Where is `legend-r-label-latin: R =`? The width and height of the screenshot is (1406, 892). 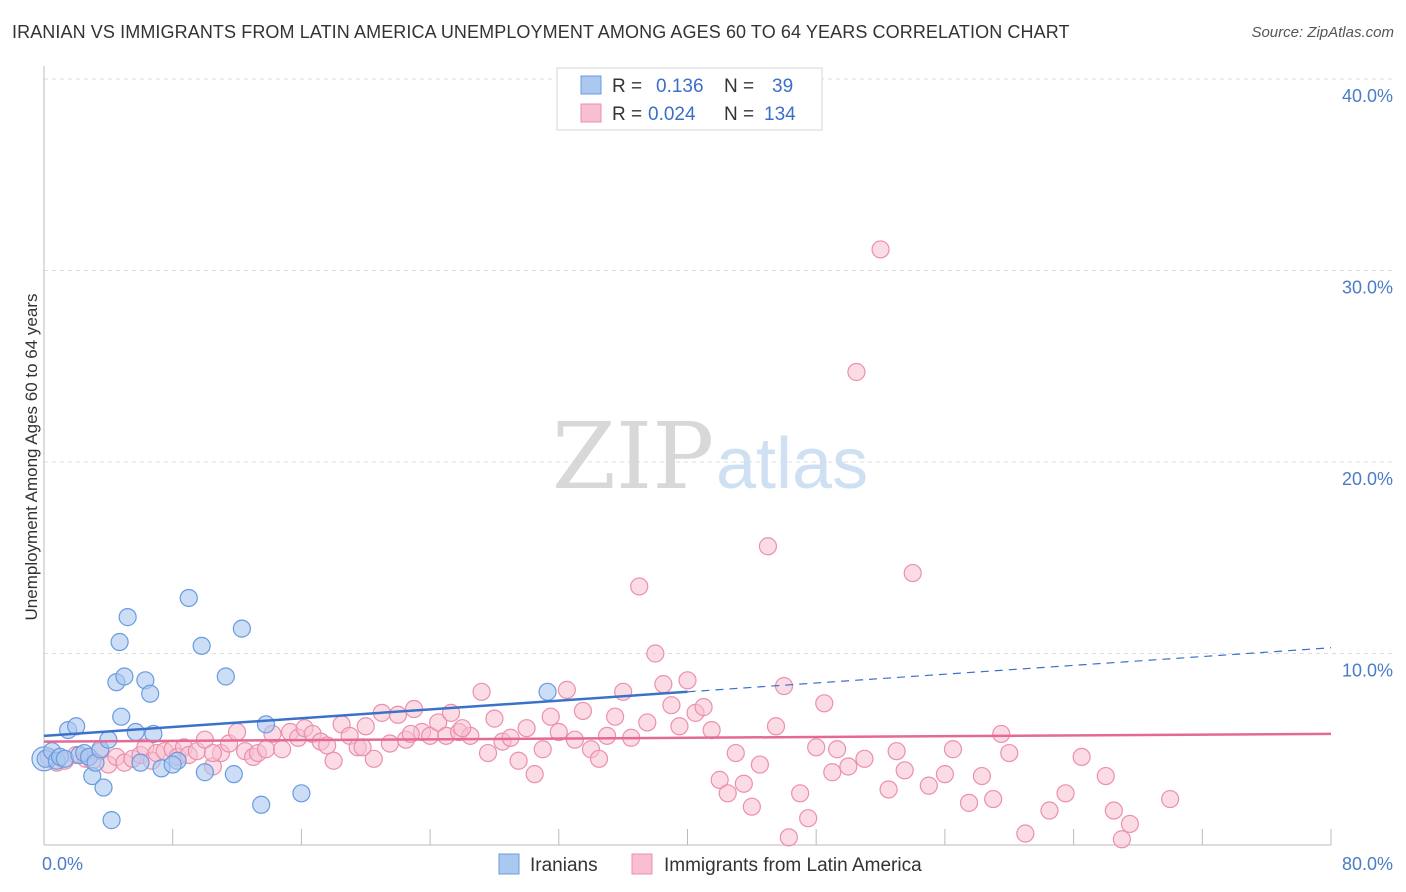 legend-r-label-latin: R = is located at coordinates (627, 114).